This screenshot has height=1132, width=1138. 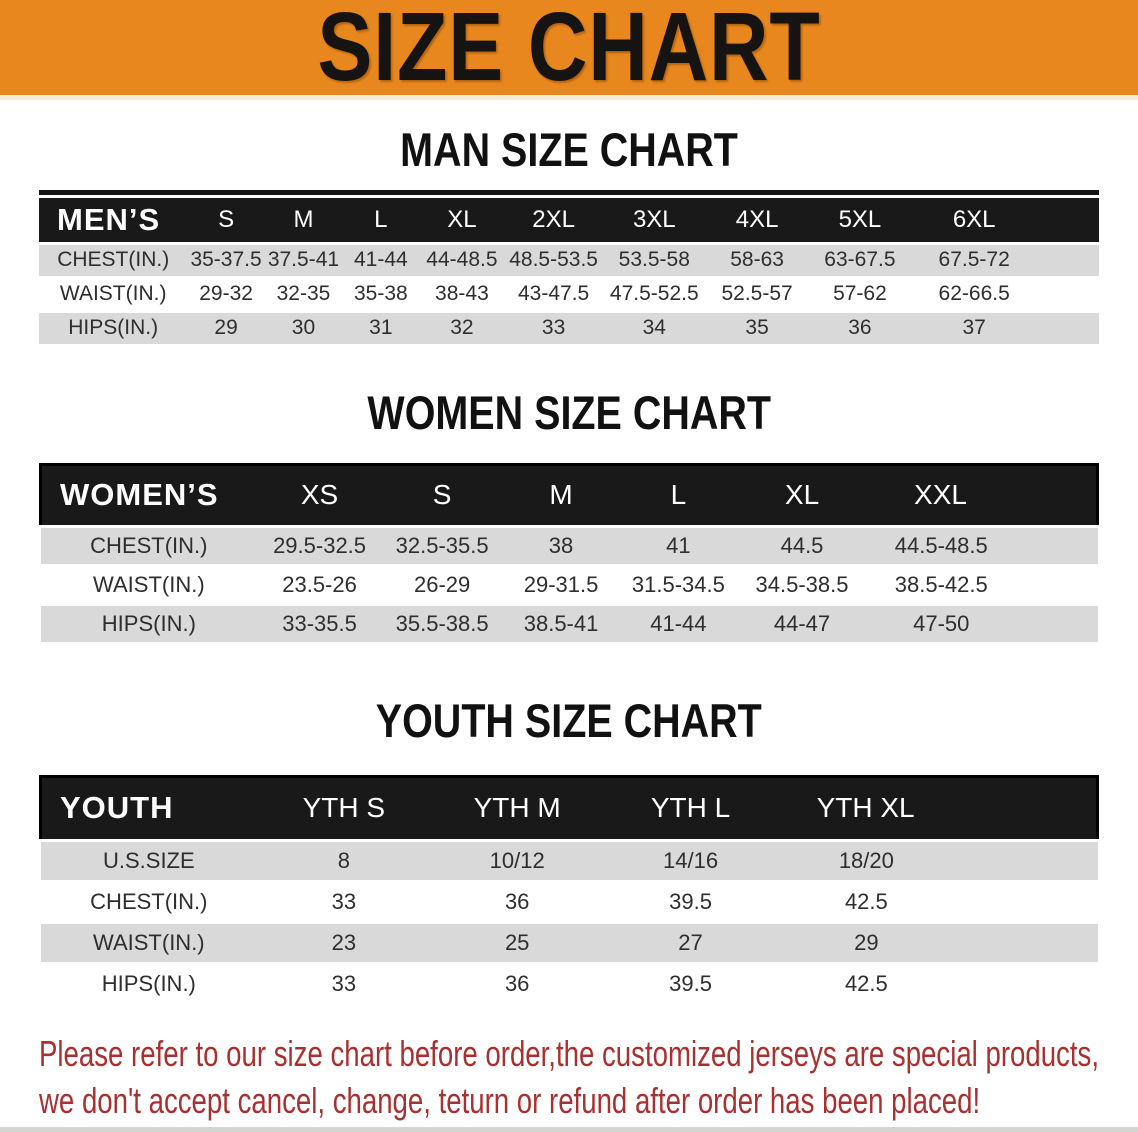 What do you see at coordinates (982, 545) in the screenshot?
I see `size-value-cell: 44.5-48.5` at bounding box center [982, 545].